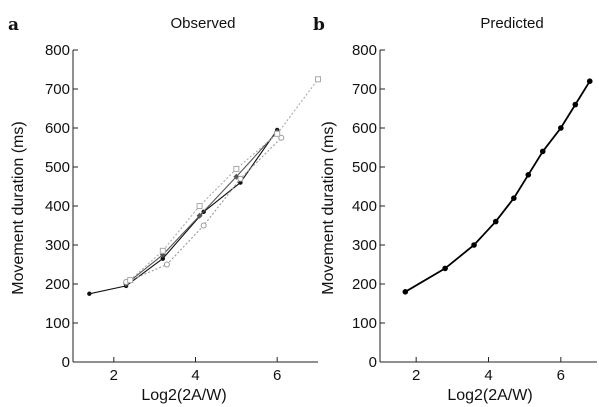  Describe the element at coordinates (57, 167) in the screenshot. I see `panel-a-y-tick-label: 500` at that location.